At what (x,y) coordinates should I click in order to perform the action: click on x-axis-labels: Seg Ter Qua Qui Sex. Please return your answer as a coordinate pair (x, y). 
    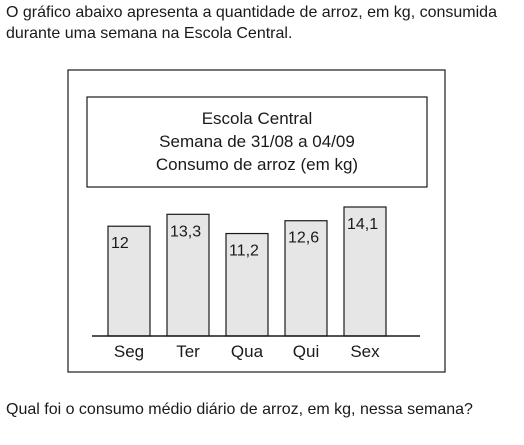
    Looking at the image, I should click on (247, 351).